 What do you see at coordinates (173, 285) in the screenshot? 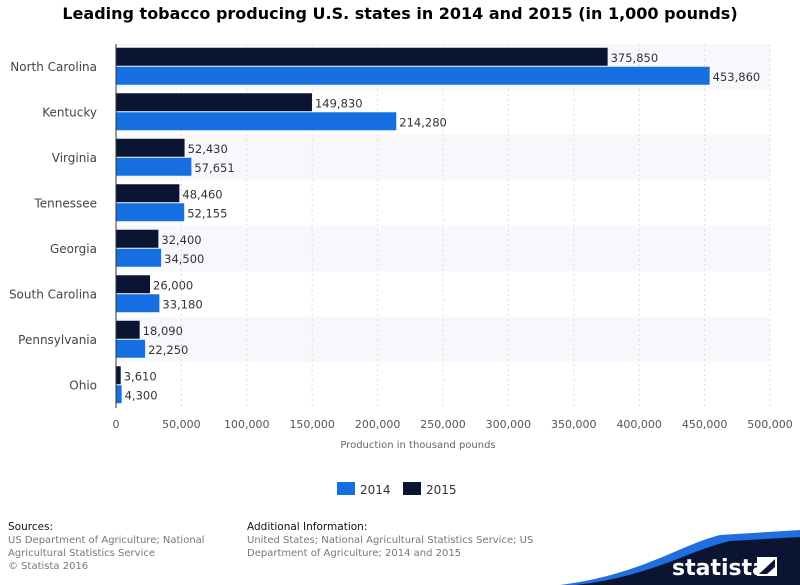
I see `data-label: 26,000` at bounding box center [173, 285].